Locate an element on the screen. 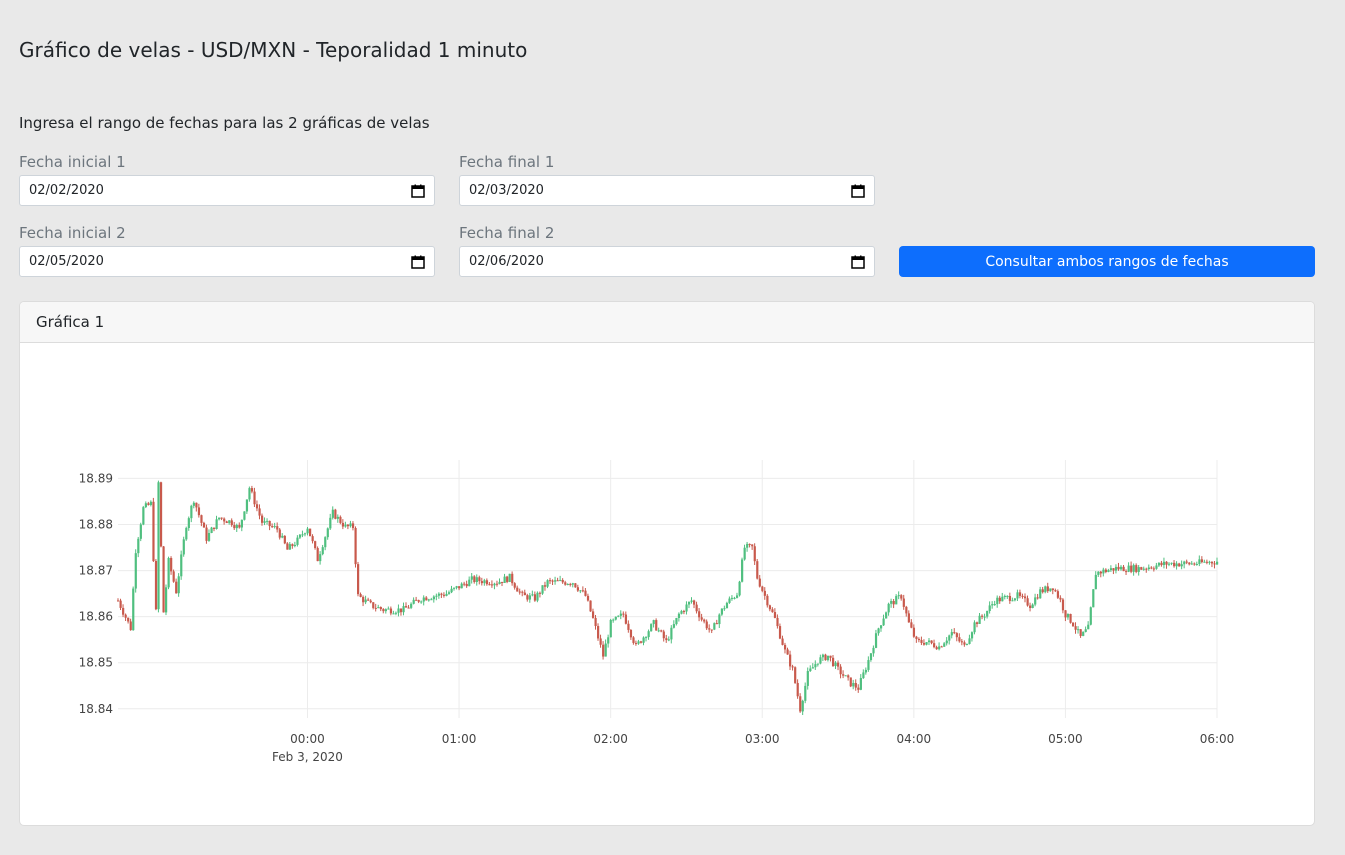  end-date-1-input: 02/03/2020 is located at coordinates (667, 190).